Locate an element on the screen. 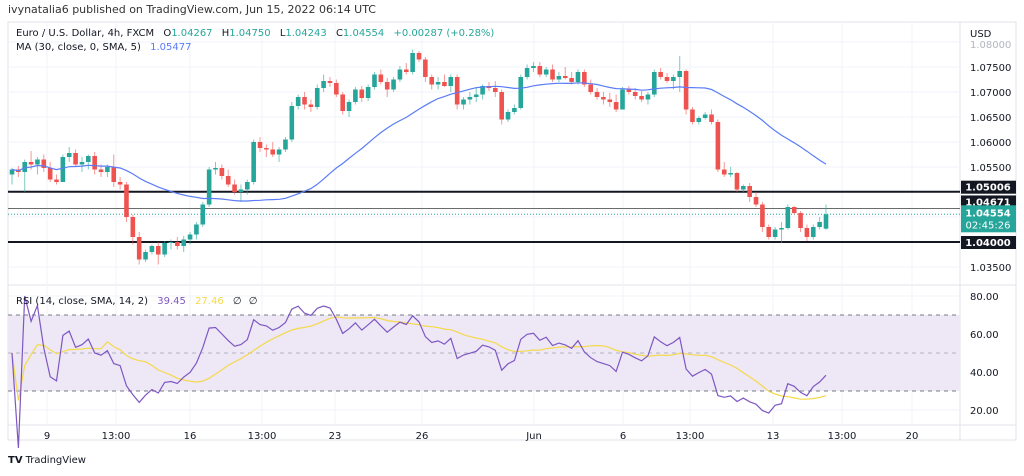 Image resolution: width=1024 pixels, height=476 pixels. time-tick-label: 26 is located at coordinates (422, 436).